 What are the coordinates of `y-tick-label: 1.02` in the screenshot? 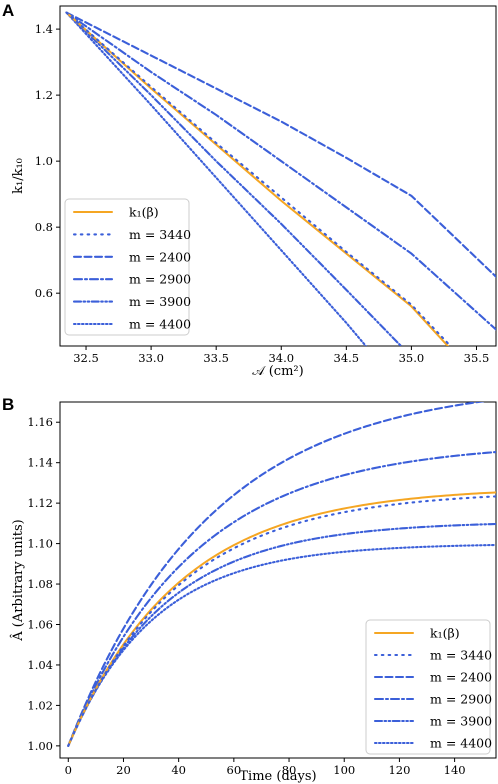 It's located at (40, 705).